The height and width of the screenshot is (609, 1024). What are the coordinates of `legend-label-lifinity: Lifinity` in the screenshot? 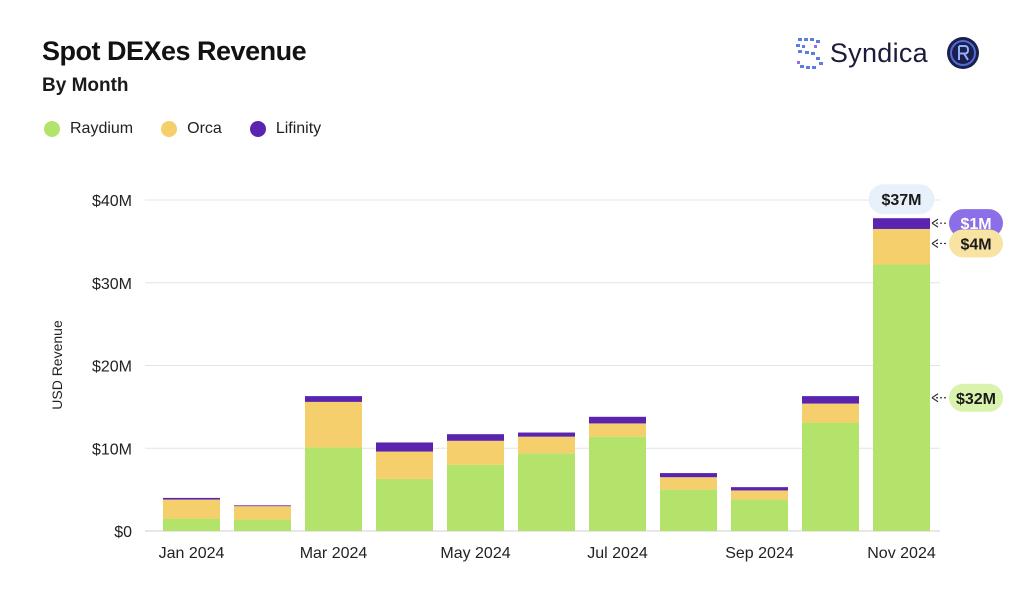 It's located at (298, 128).